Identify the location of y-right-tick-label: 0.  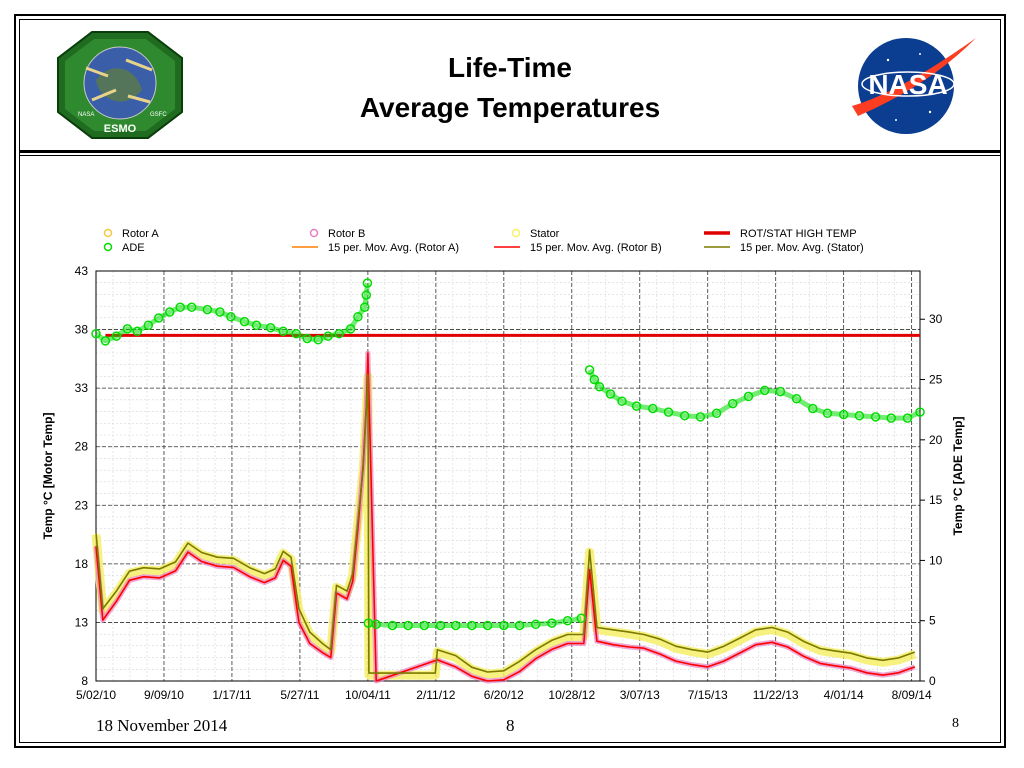
(932, 681).